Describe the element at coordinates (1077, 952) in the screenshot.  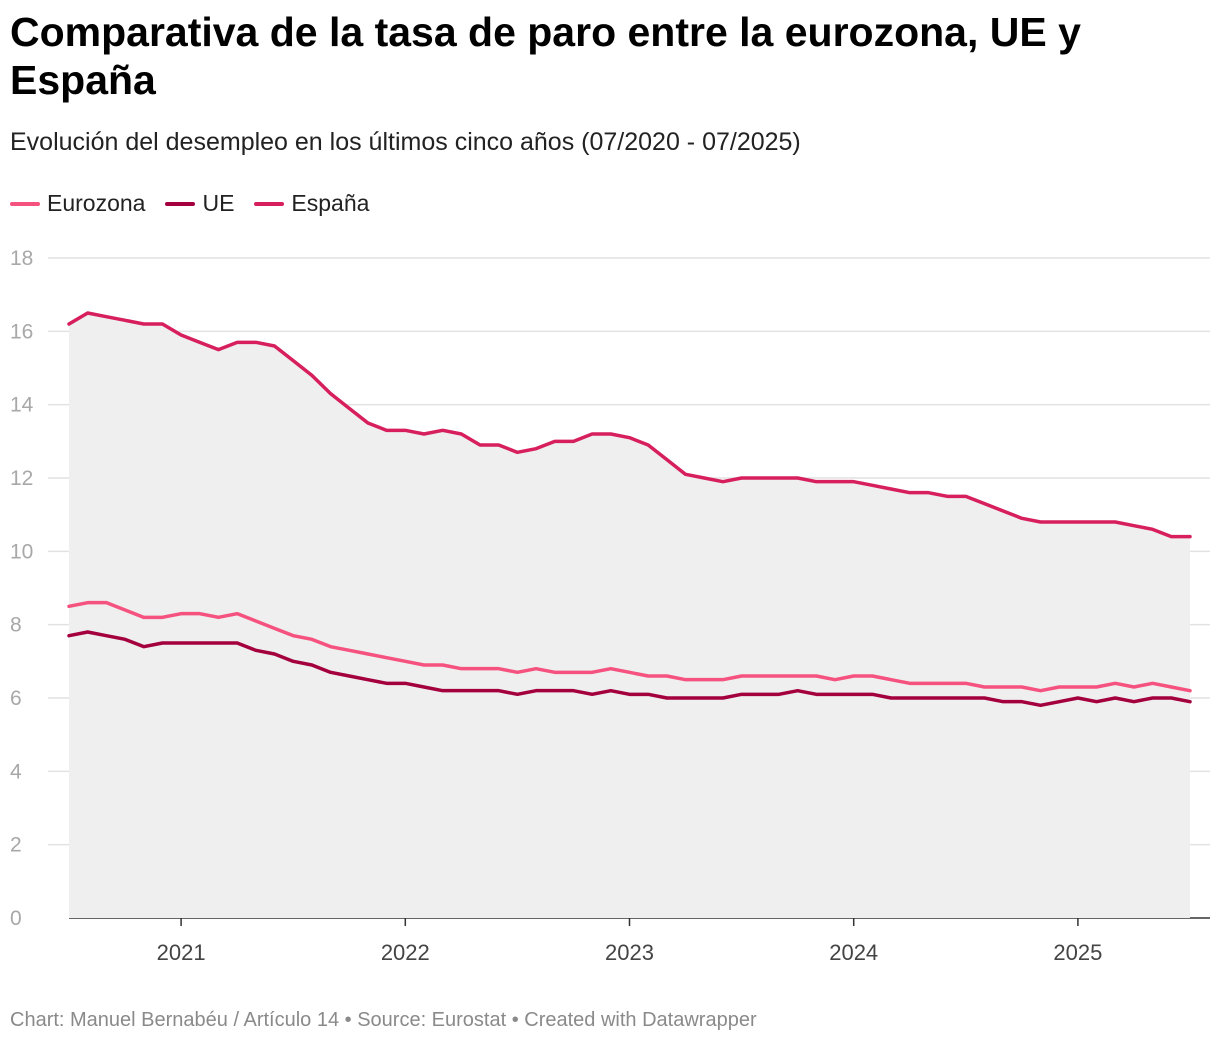
I see `x-tick-label: 2025` at that location.